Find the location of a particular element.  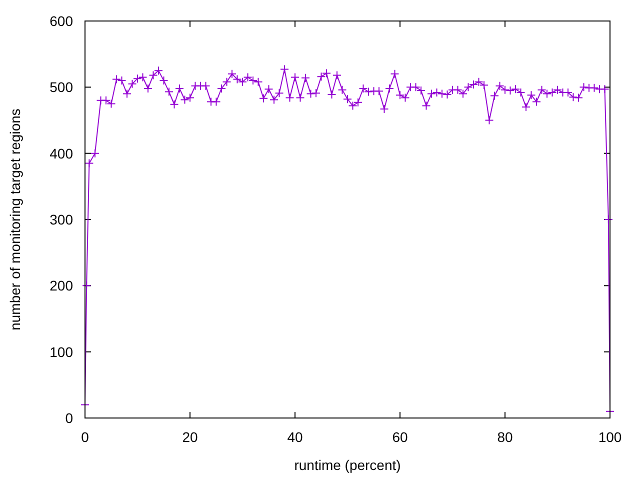

y-tick-label: 200 is located at coordinates (62, 286).